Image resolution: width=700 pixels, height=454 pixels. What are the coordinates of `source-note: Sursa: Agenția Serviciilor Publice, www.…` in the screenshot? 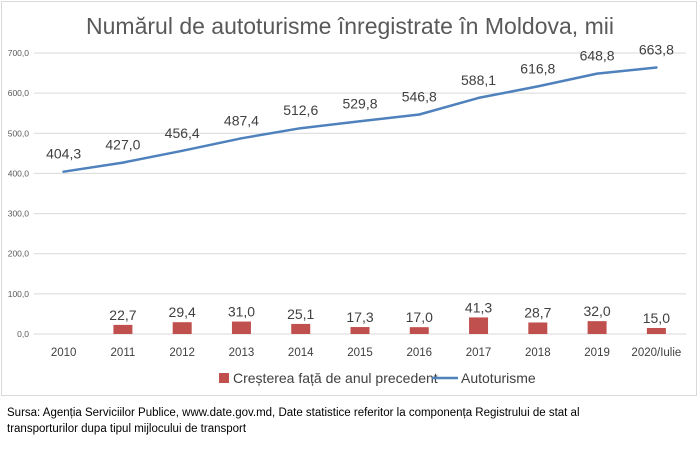 It's located at (347, 421).